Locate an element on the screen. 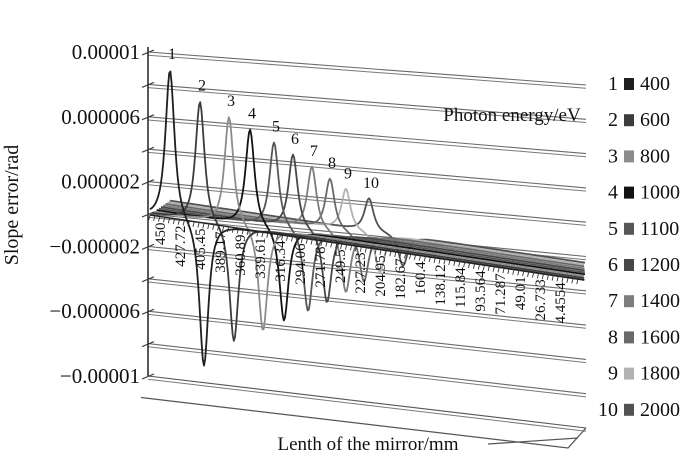 The height and width of the screenshot is (466, 700). legend-index: 7 is located at coordinates (613, 301).